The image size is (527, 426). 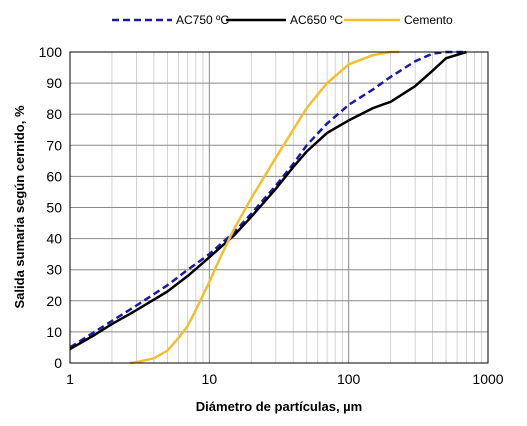 What do you see at coordinates (285, 379) in the screenshot?
I see `x-axis-tick-labels: 1 10 100 1000` at bounding box center [285, 379].